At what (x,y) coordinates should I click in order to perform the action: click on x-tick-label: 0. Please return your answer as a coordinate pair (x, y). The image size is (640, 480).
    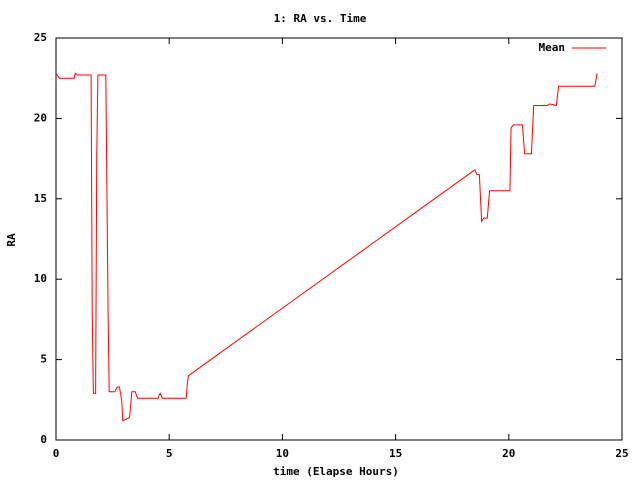
    Looking at the image, I should click on (56, 453).